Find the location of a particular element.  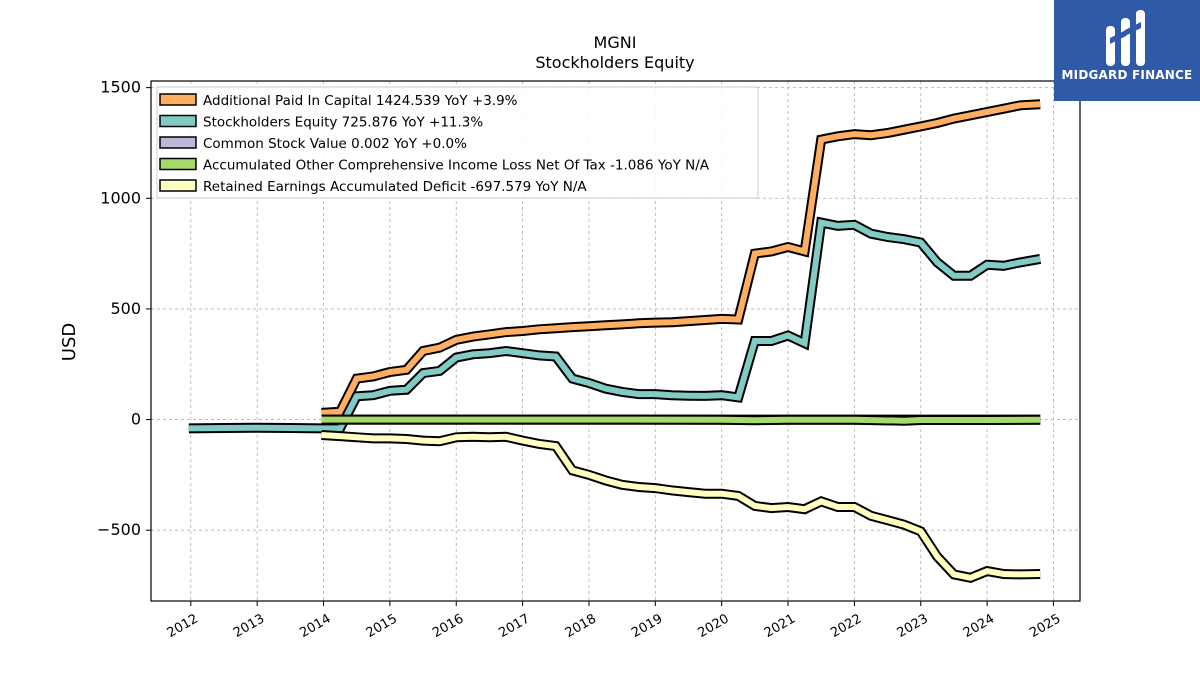

x-tick-label: 2013 is located at coordinates (249, 626).